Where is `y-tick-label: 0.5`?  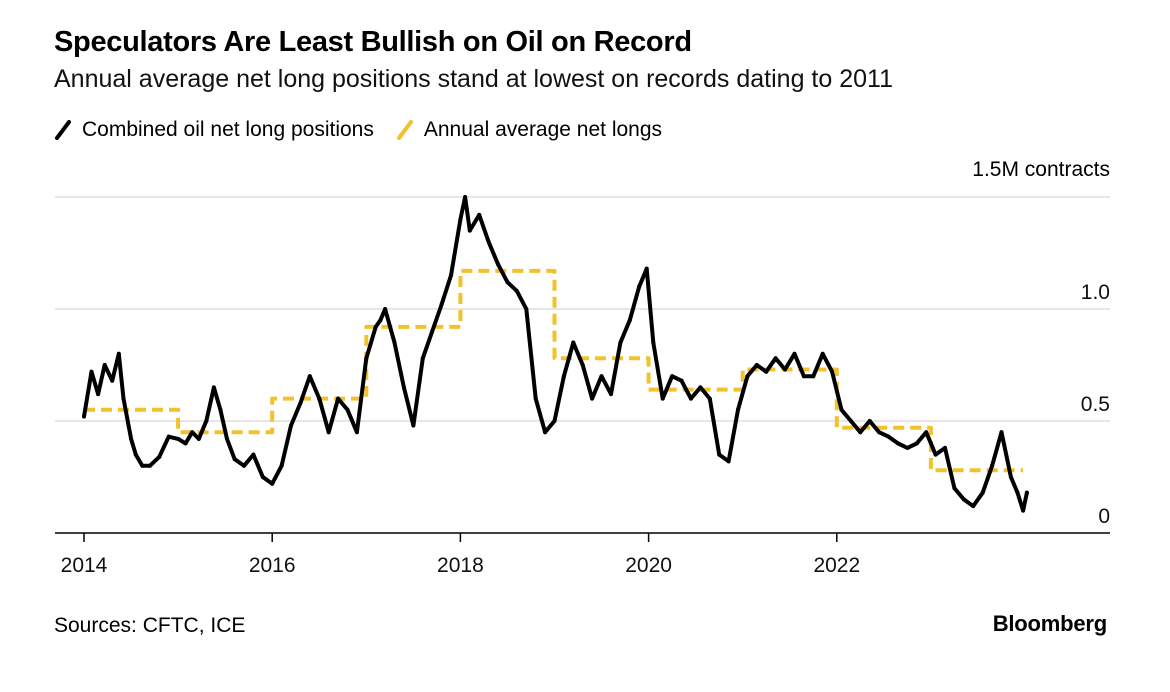 y-tick-label: 0.5 is located at coordinates (1095, 404).